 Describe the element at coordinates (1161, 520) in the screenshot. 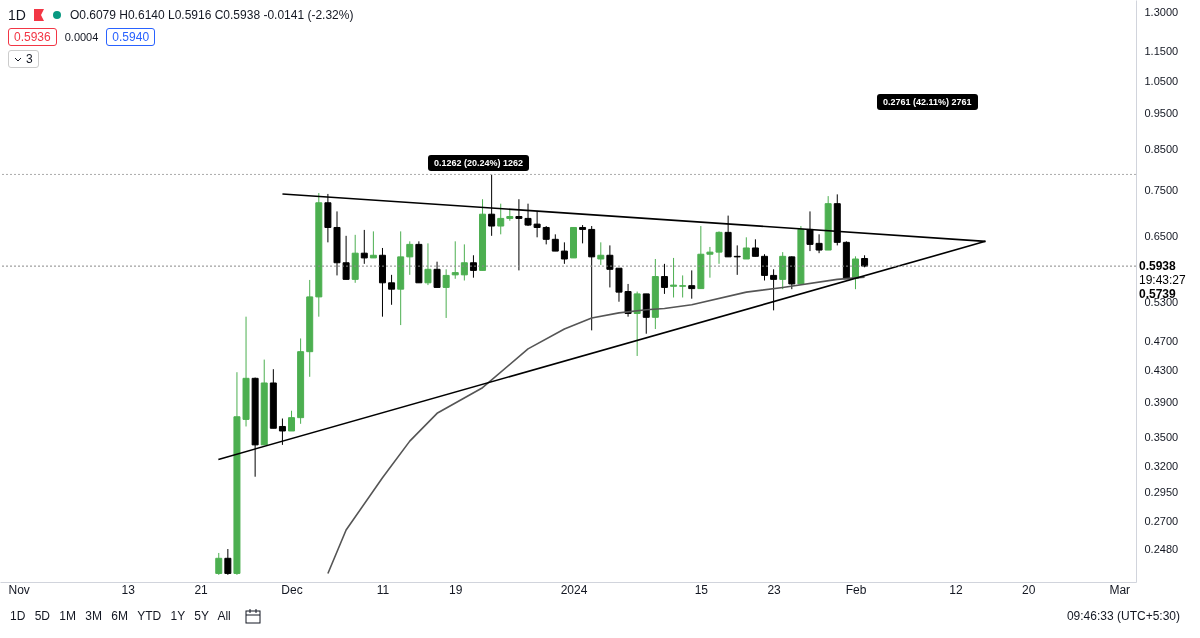

I see `y-tick-label: 0.2700` at that location.